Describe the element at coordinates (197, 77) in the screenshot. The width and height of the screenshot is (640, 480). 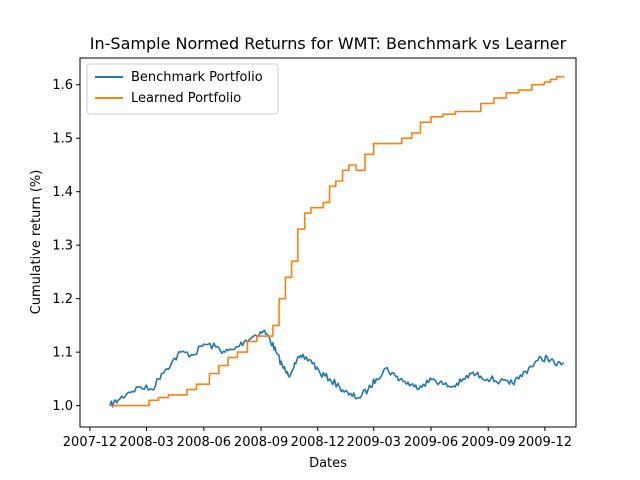
I see `legend-label-benchmark: Benchmark Portfolio` at that location.